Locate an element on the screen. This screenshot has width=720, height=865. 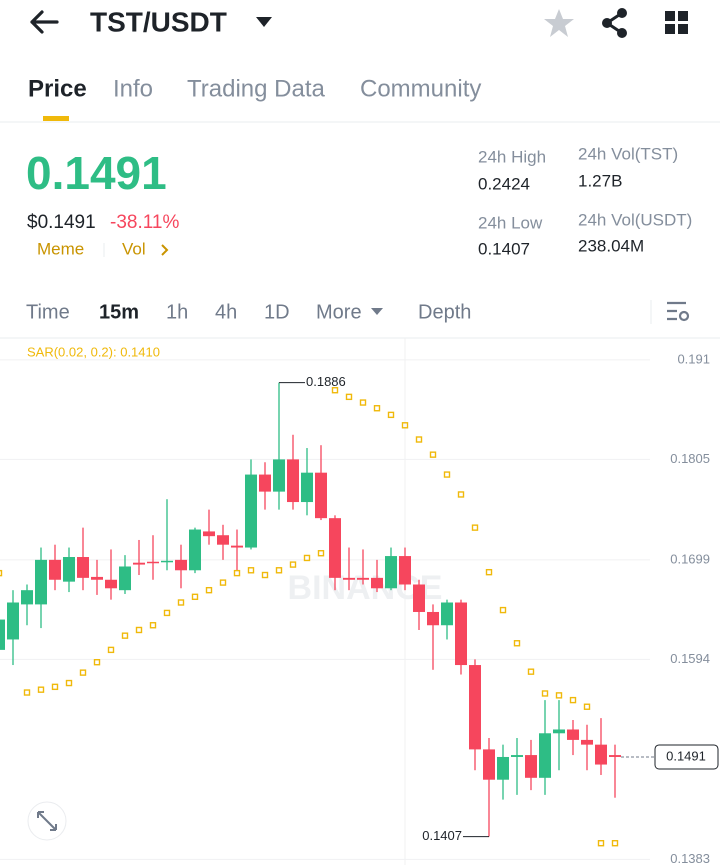
stat-value: 0.2424 is located at coordinates (504, 183).